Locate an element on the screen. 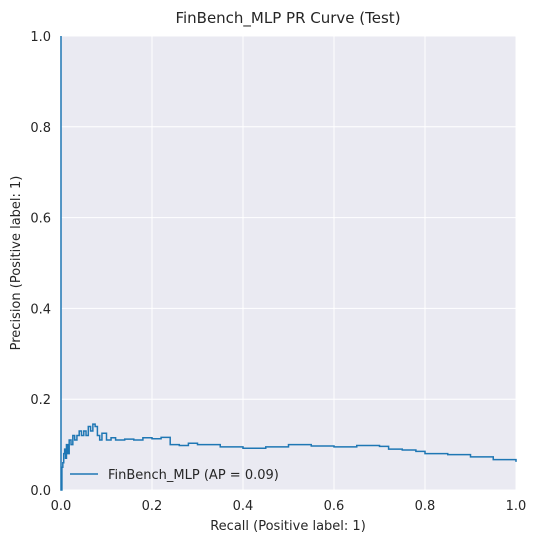 This screenshot has height=542, width=534. x-tick-label: 0.4 is located at coordinates (243, 506).